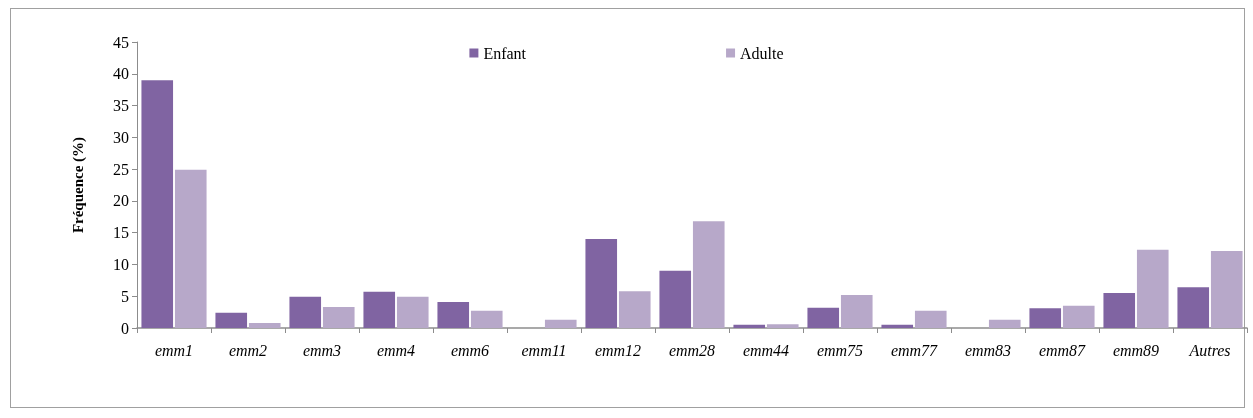 This screenshot has width=1253, height=418. Describe the element at coordinates (766, 350) in the screenshot. I see `x-tick-label: emm44` at that location.